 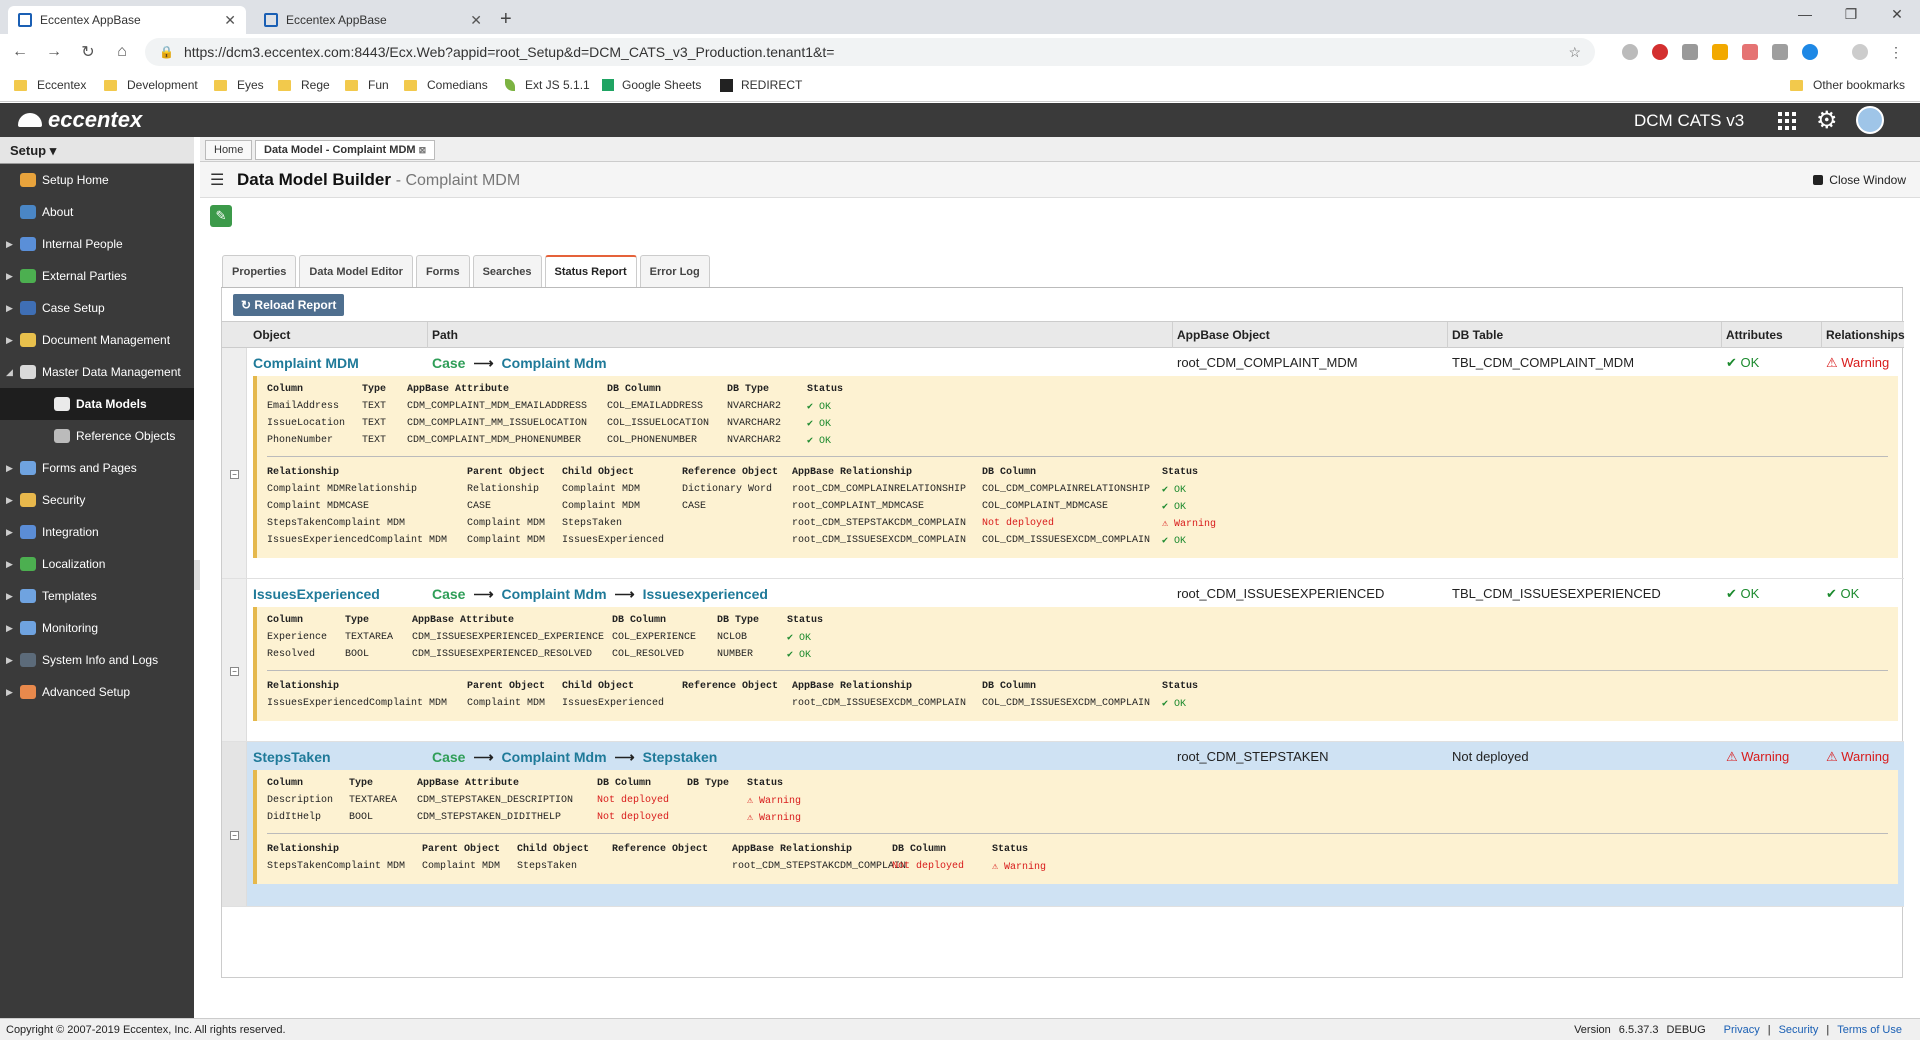 I want to click on sidebar-item: ▶ Document Management, so click(x=97, y=340).